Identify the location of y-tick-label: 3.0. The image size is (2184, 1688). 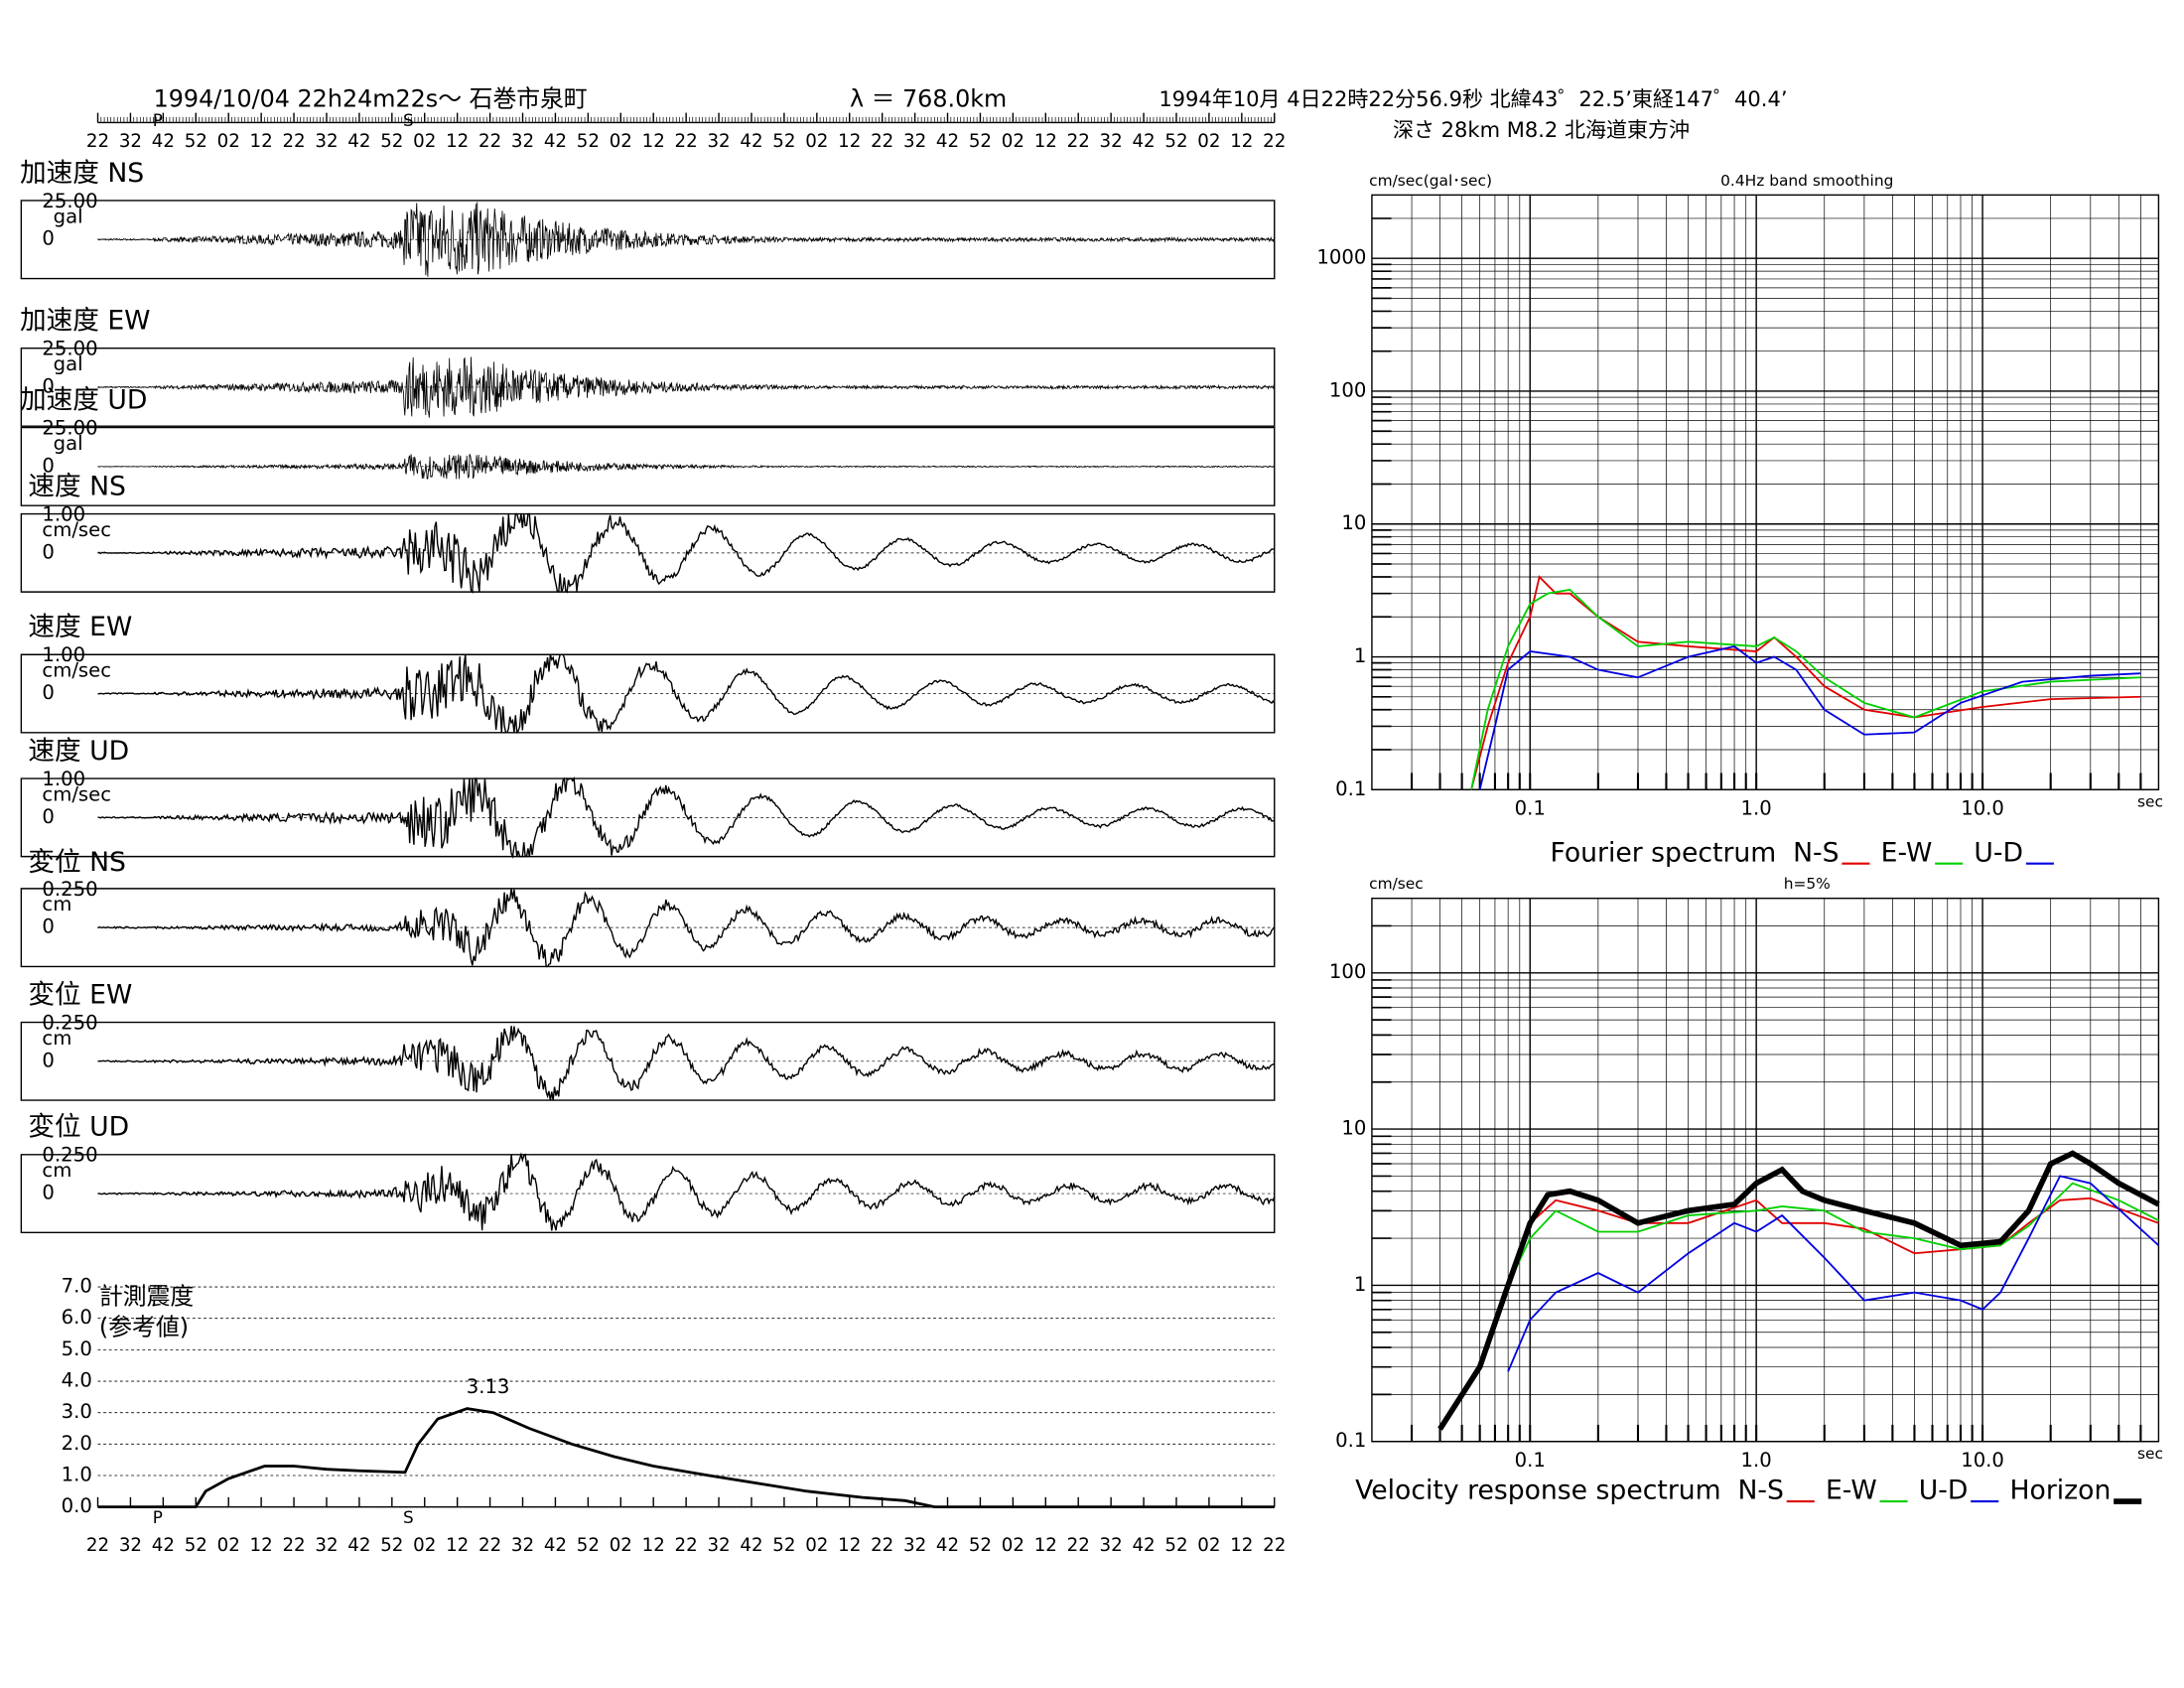
(77, 1411).